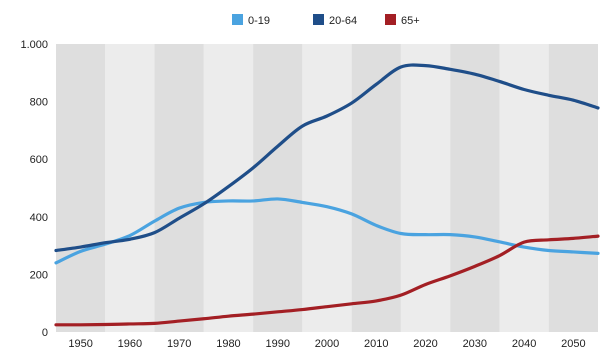 The height and width of the screenshot is (356, 603). What do you see at coordinates (524, 344) in the screenshot?
I see `x-tick-label: 2040` at bounding box center [524, 344].